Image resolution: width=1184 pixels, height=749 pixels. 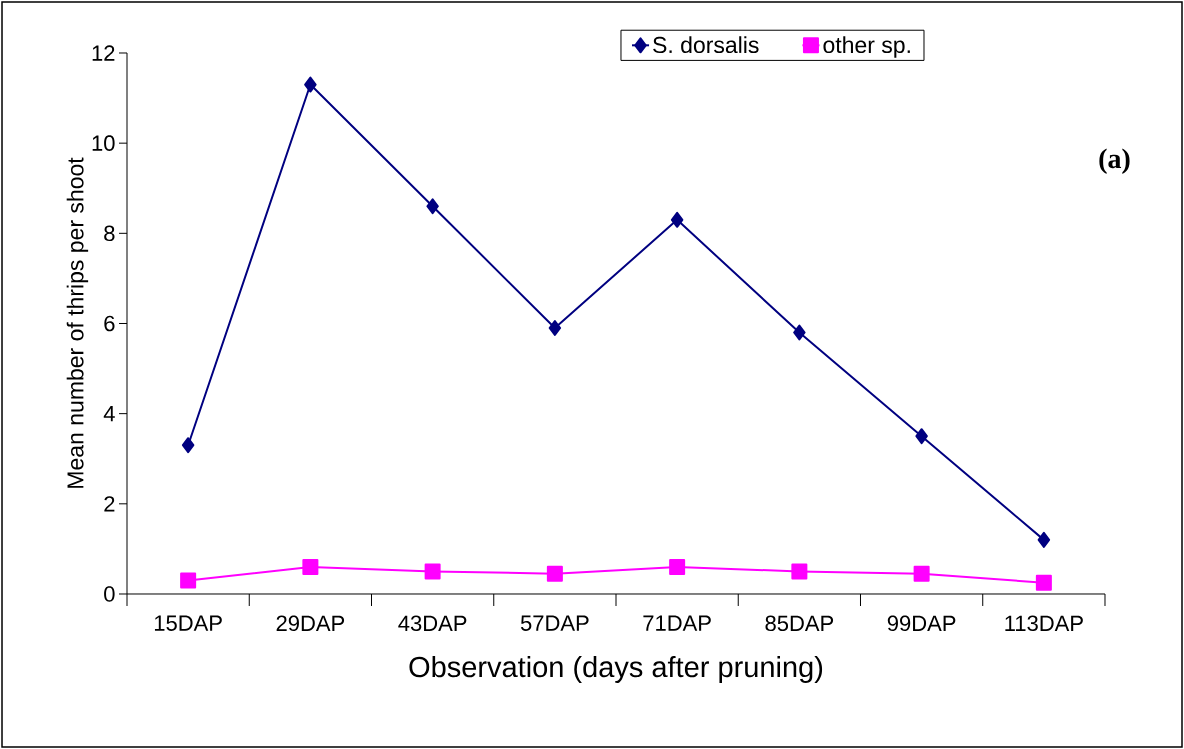 What do you see at coordinates (77, 322) in the screenshot?
I see `y-axis-title: Mean number of thrips per shoot` at bounding box center [77, 322].